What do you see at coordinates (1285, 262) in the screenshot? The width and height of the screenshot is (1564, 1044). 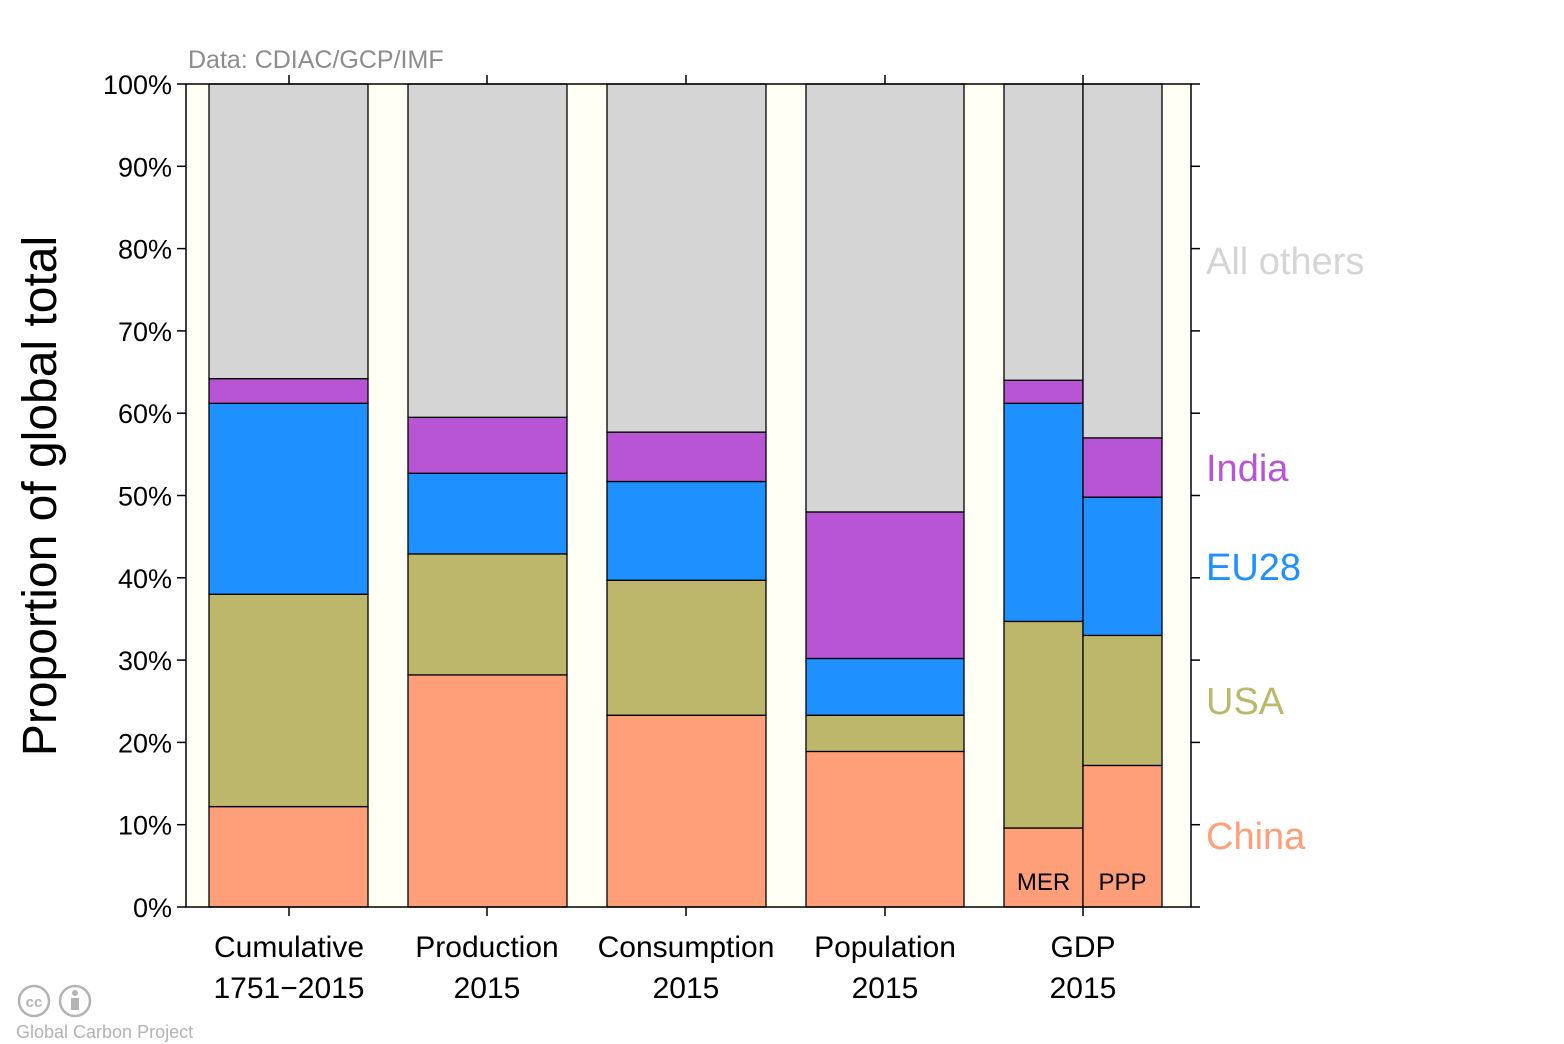 I see `legend-label-all-others: All others` at bounding box center [1285, 262].